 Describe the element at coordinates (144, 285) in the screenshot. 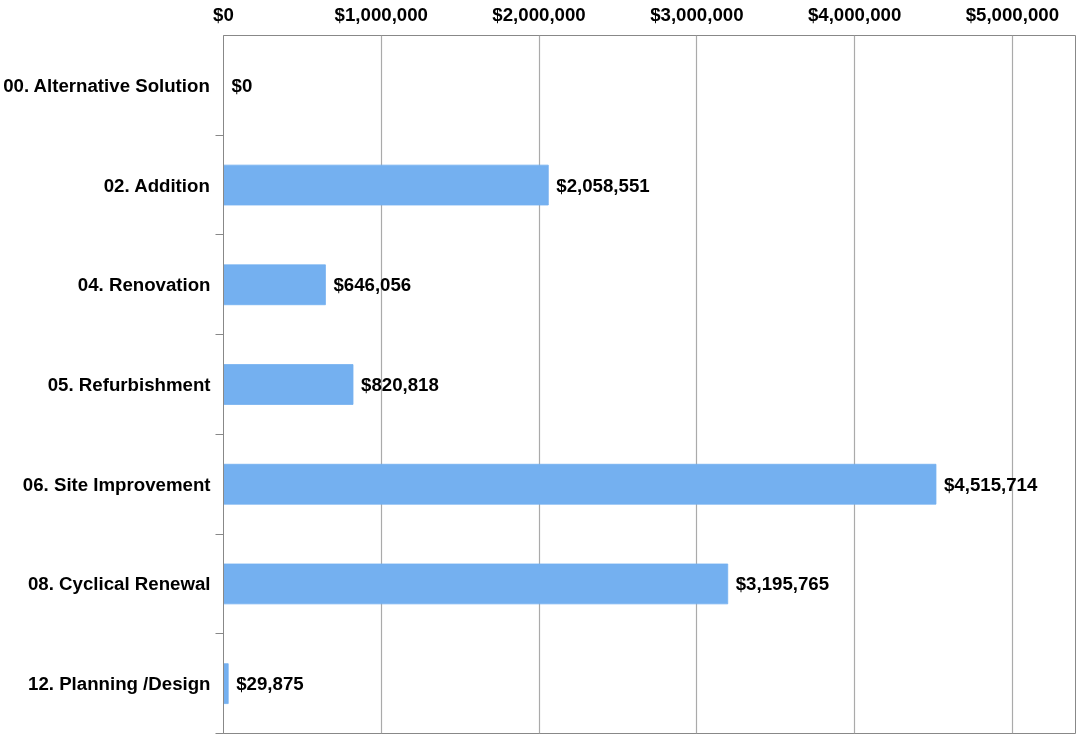

I see `y-tick-label: 04. Renovation` at that location.